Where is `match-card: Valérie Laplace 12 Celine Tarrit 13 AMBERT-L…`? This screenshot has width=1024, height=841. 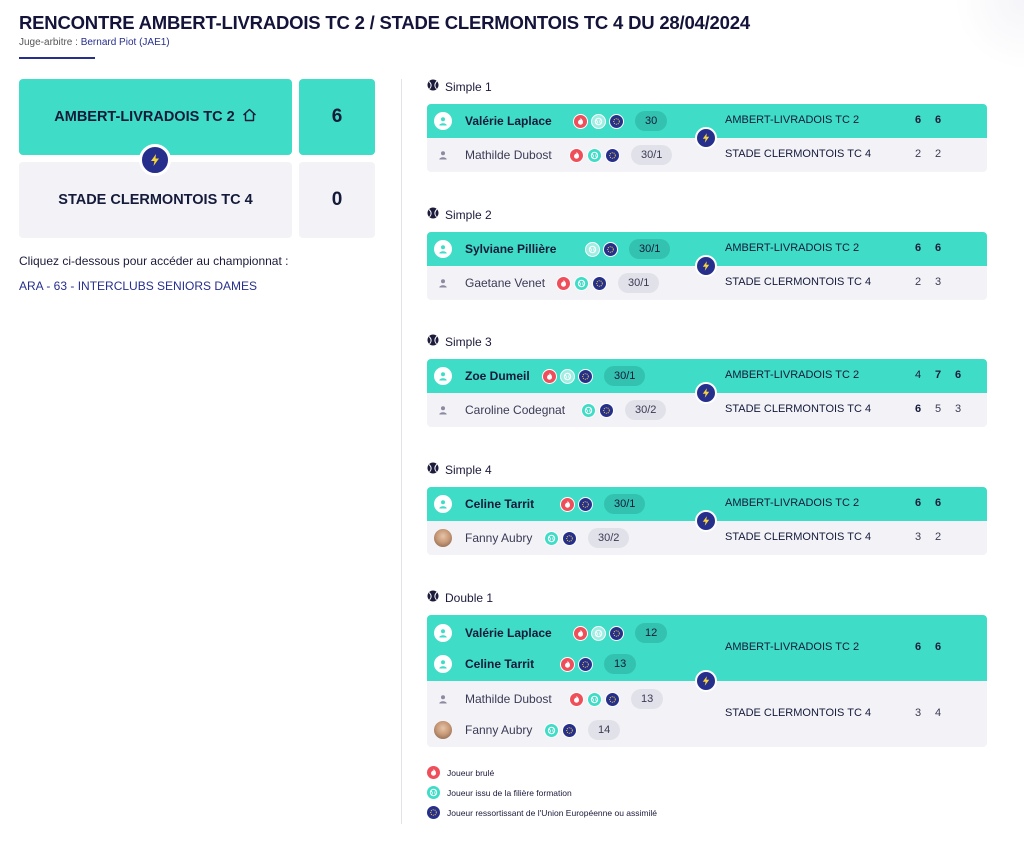 match-card: Valérie Laplace 12 Celine Tarrit 13 AMBERT-L… is located at coordinates (707, 681).